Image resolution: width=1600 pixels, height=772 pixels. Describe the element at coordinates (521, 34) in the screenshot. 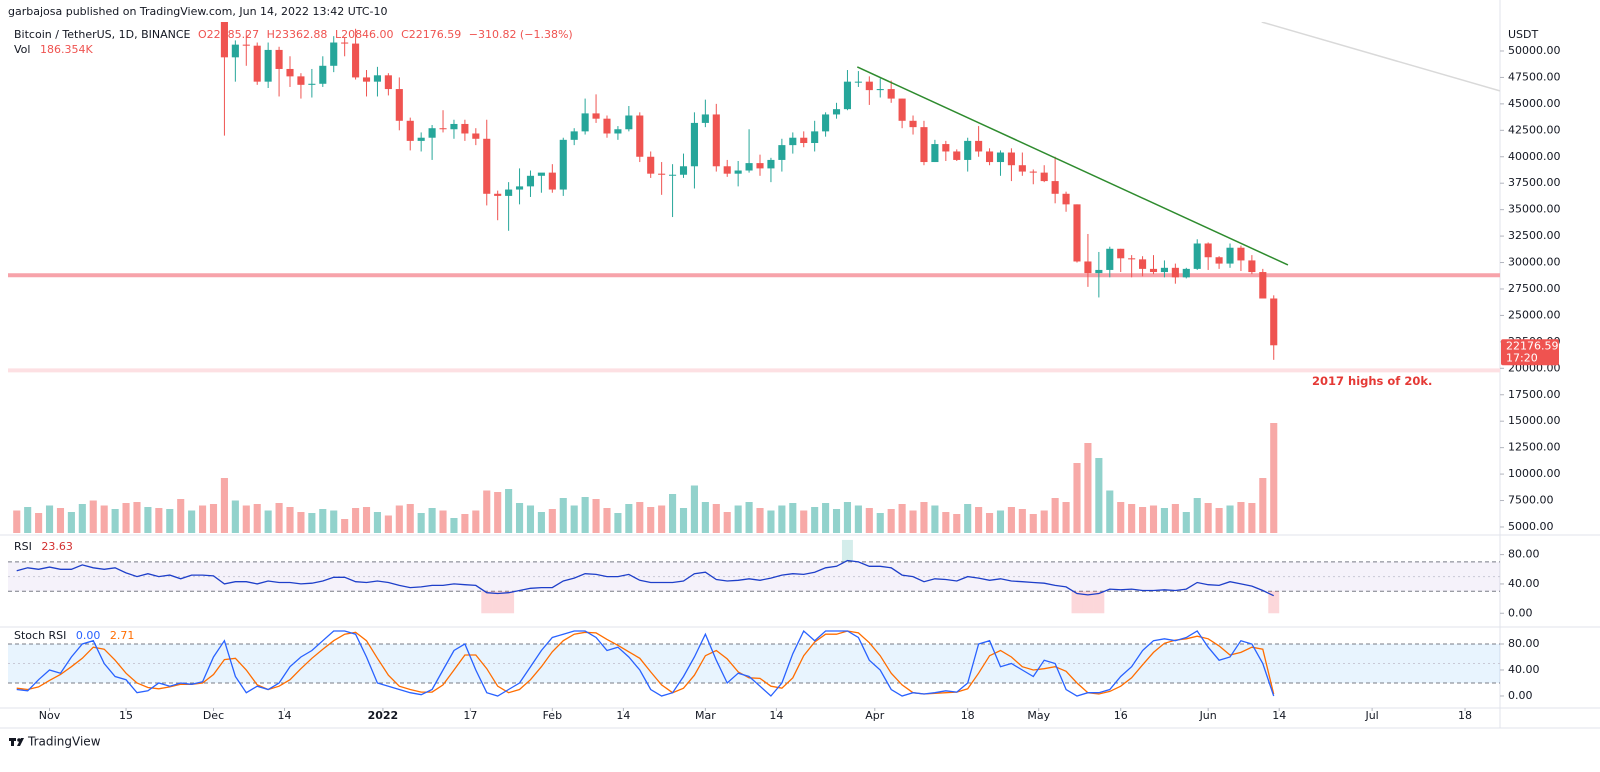

I see `change: −310.82 (−1.38%)` at that location.